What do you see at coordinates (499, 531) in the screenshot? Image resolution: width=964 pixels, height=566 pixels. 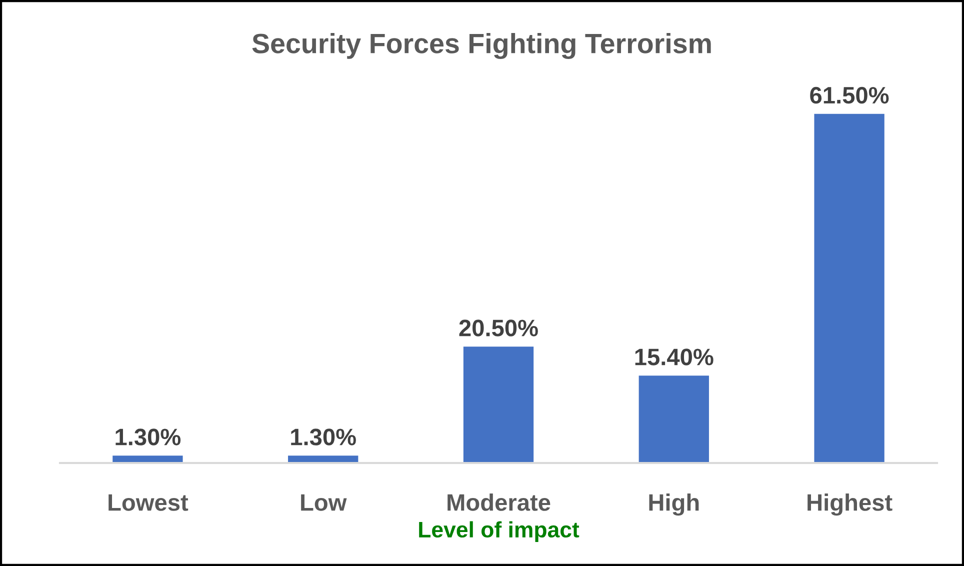 I see `x-axis-title: Level of impact` at bounding box center [499, 531].